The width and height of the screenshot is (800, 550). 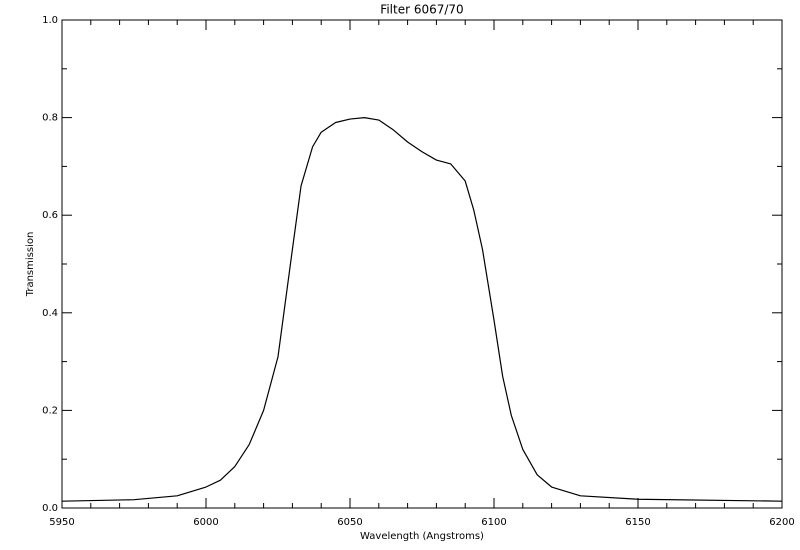 I want to click on y-tick-label: 0.2, so click(x=50, y=410).